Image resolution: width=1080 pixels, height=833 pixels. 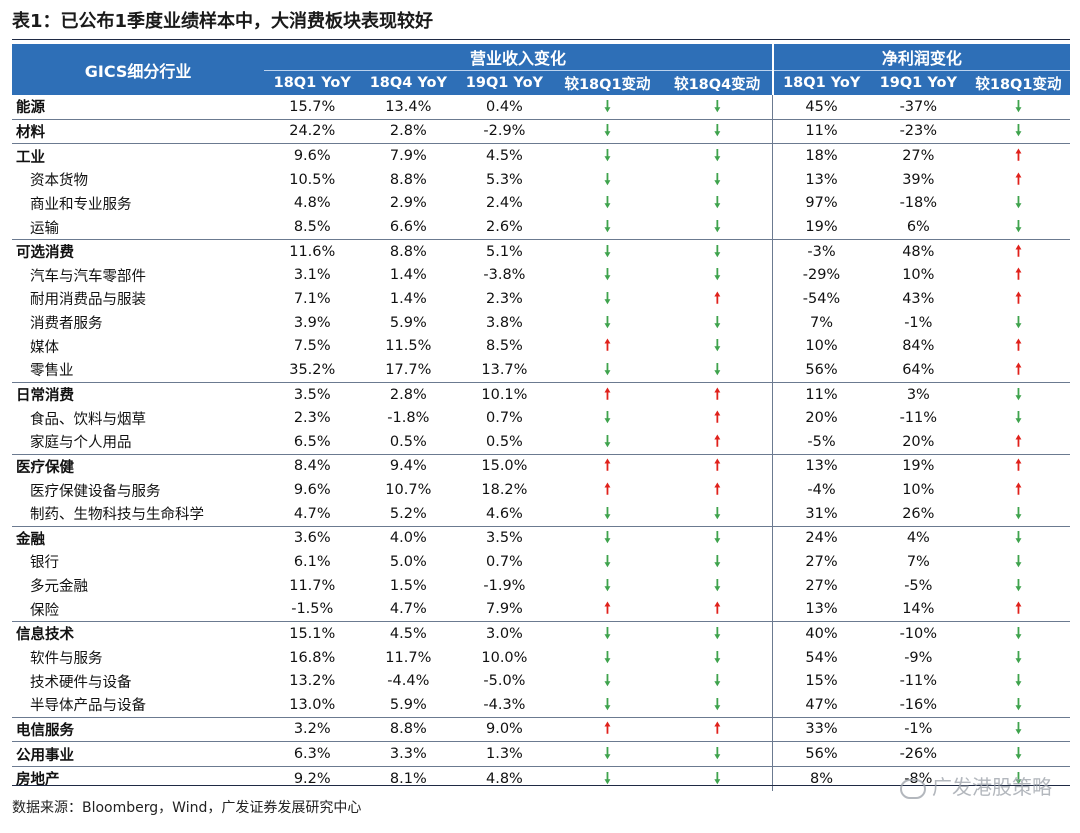 I want to click on profit-yoy-cell: -5%, so click(x=821, y=442).